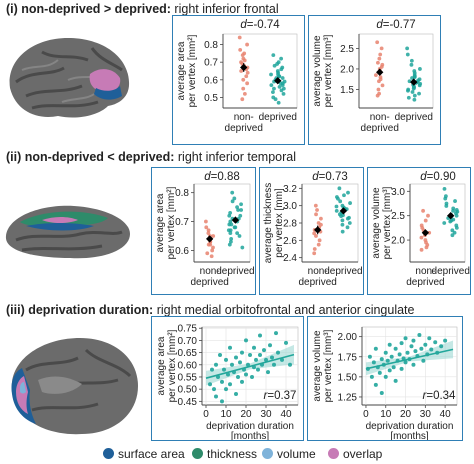 Image resolution: width=474 pixels, height=464 pixels. Describe the element at coordinates (160, 222) in the screenshot. I see `y-axis-label-line1: average area` at that location.